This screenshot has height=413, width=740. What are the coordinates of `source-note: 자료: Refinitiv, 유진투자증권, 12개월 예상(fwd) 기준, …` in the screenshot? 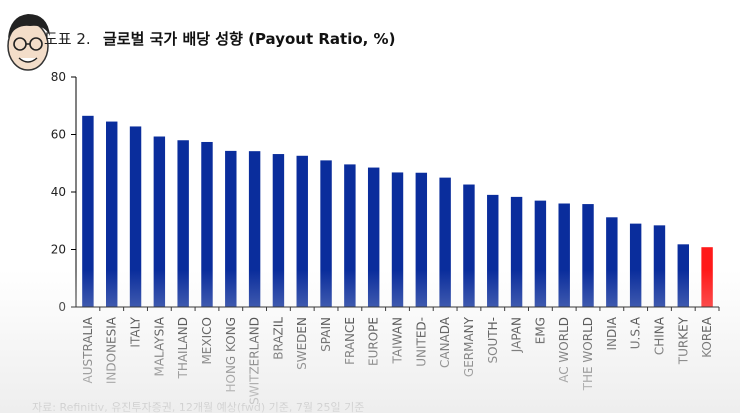 It's located at (198, 406).